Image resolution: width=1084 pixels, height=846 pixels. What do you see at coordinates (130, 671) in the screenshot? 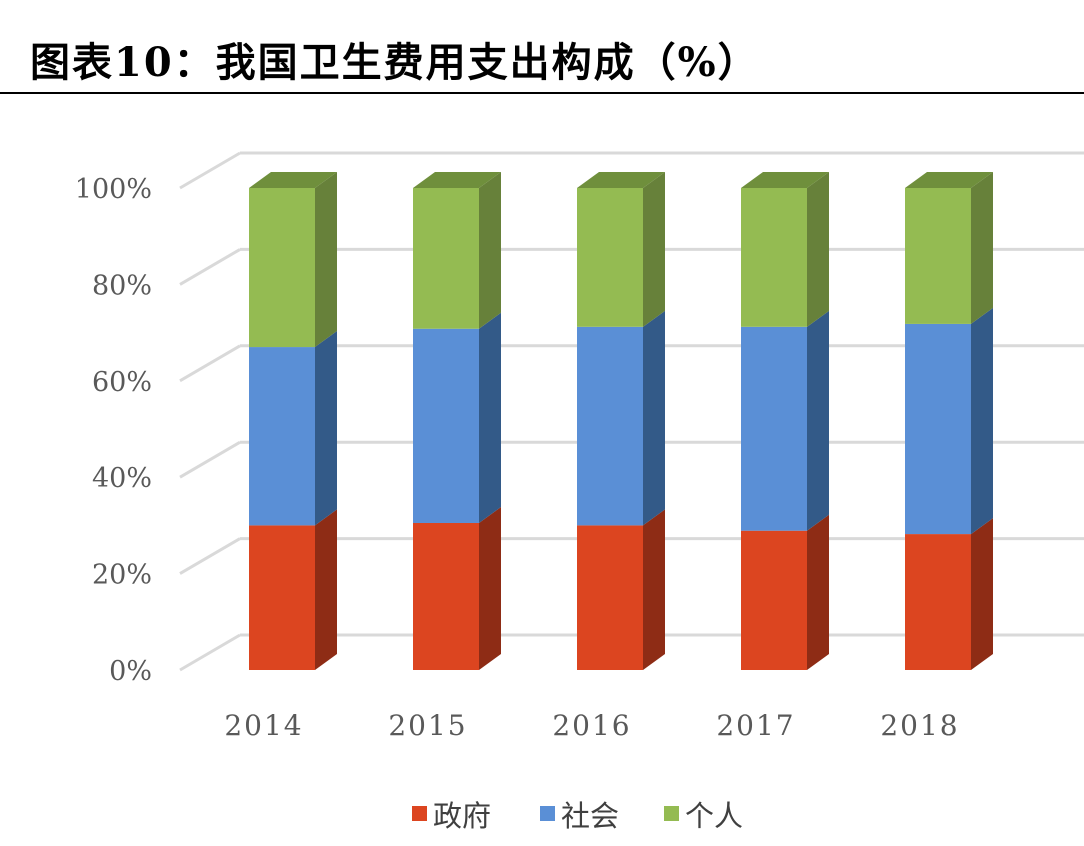
I see `y-tick-label: 0%` at bounding box center [130, 671].